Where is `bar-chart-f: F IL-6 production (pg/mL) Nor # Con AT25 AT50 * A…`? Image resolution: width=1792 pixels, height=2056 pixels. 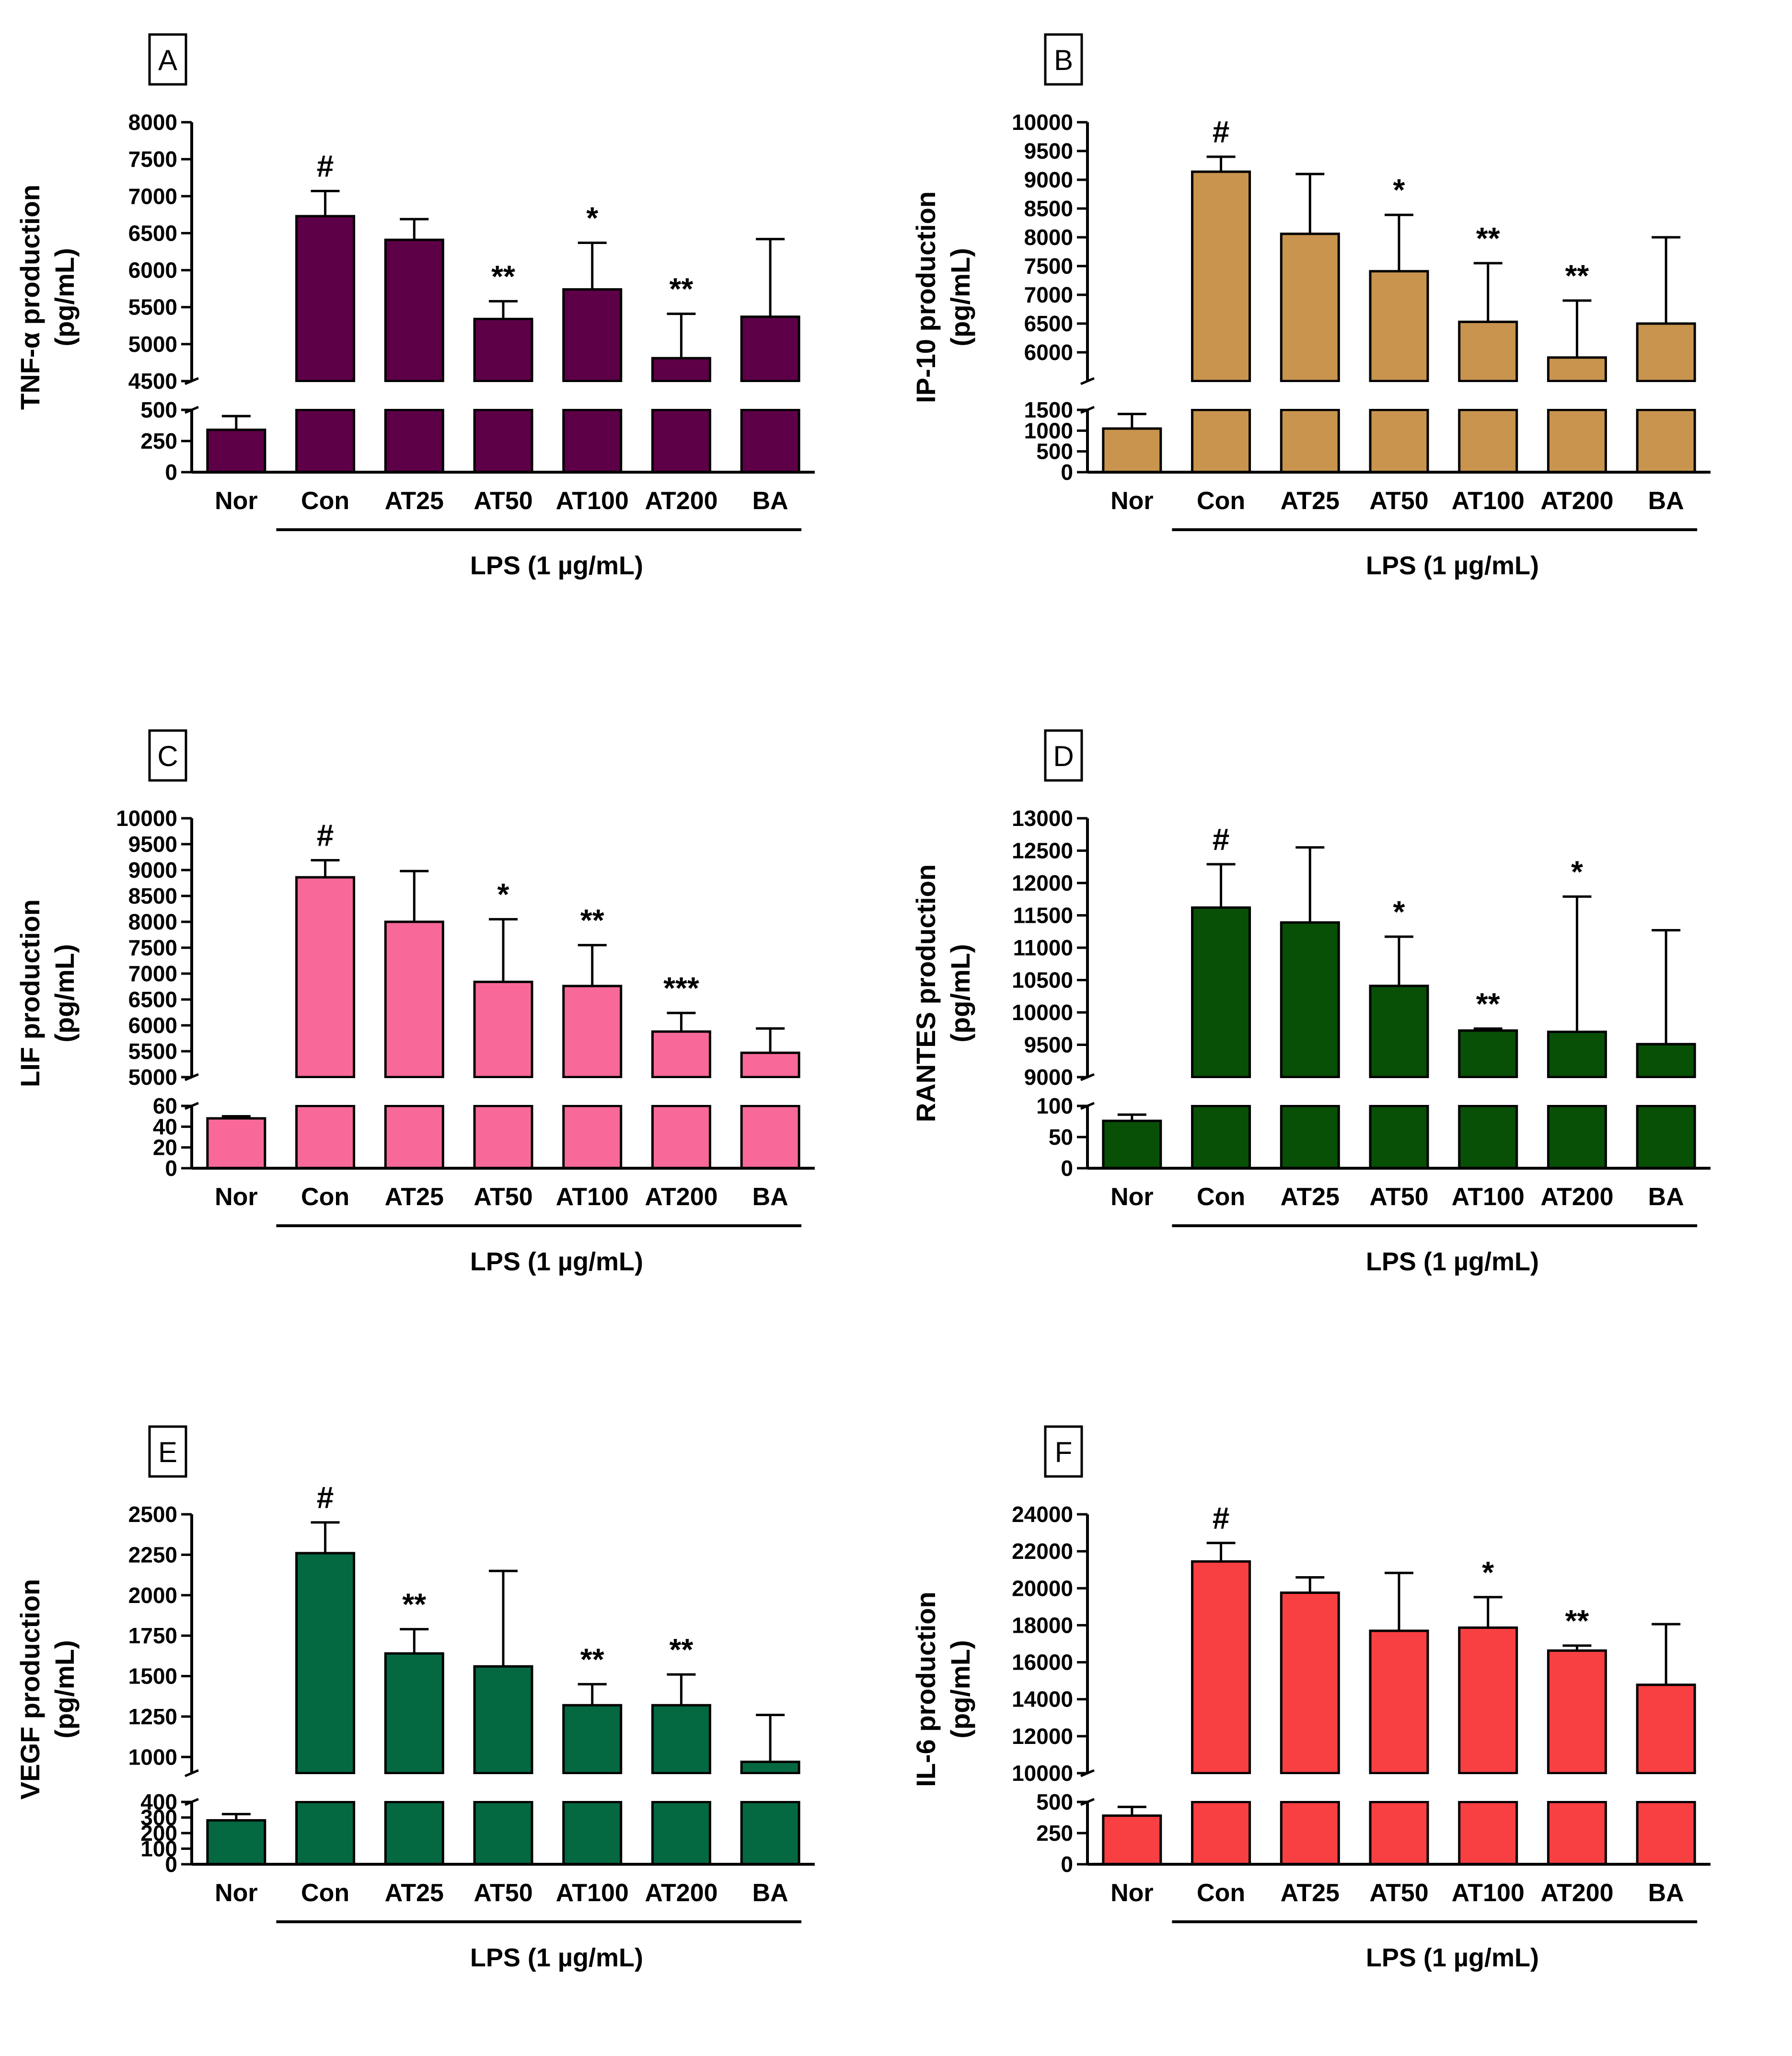
bar-chart-f: F IL-6 production (pg/mL) Nor # Con AT25 AT50 * A… is located at coordinates (1315, 1699).